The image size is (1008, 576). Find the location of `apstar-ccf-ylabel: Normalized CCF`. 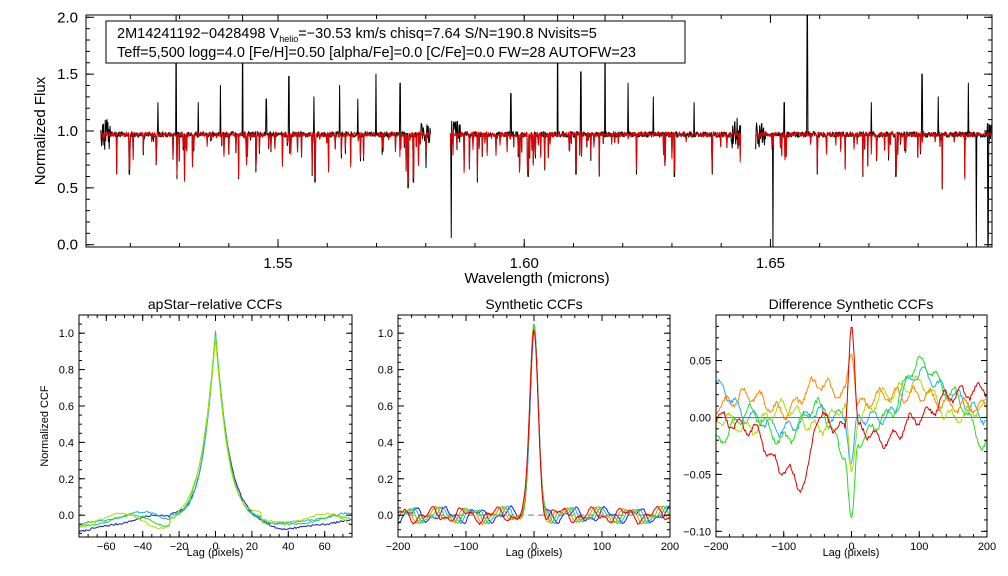

apstar-ccf-ylabel: Normalized CCF is located at coordinates (45, 426).